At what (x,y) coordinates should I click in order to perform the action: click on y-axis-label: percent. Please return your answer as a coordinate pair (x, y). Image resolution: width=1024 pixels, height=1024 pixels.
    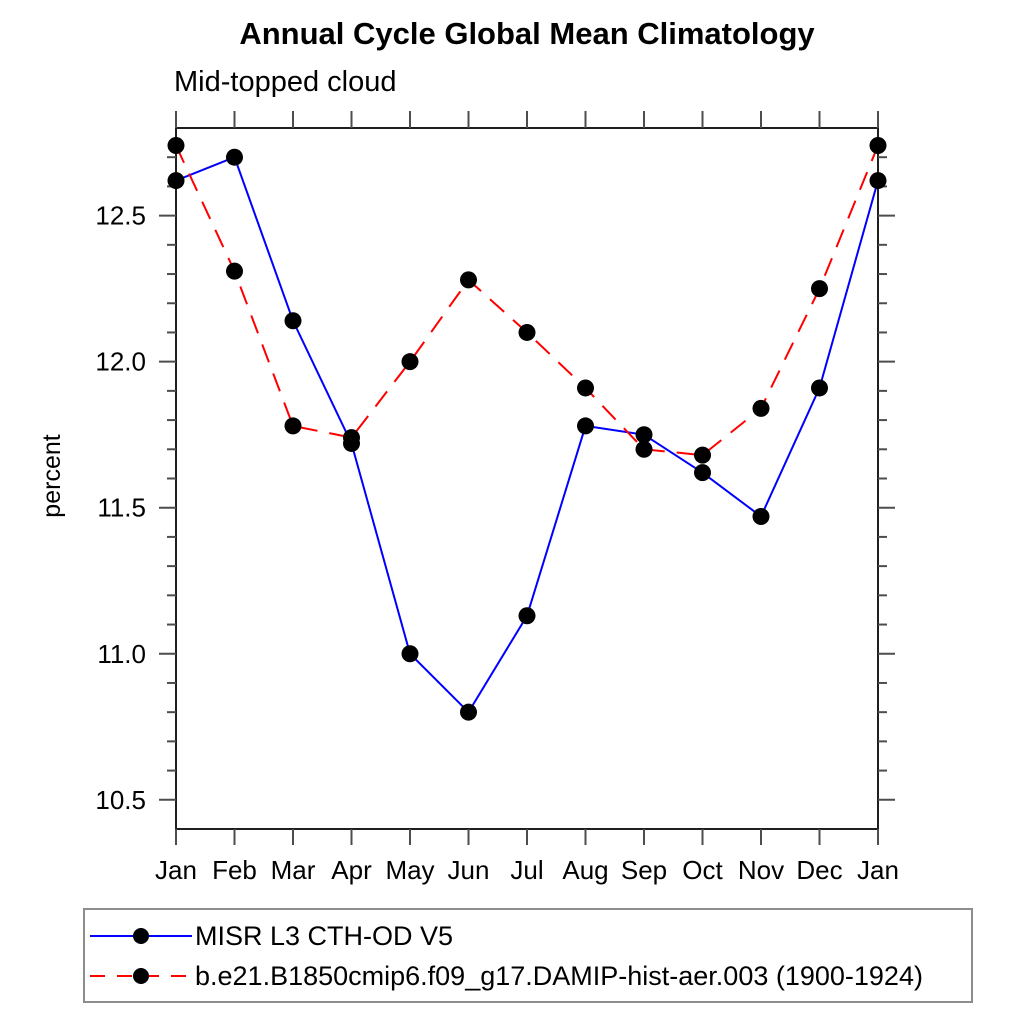
    Looking at the image, I should click on (52, 475).